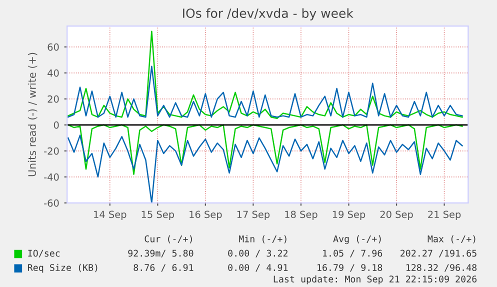 Image resolution: width=497 pixels, height=287 pixels. I want to click on y-tick-label: 60, so click(53, 47).